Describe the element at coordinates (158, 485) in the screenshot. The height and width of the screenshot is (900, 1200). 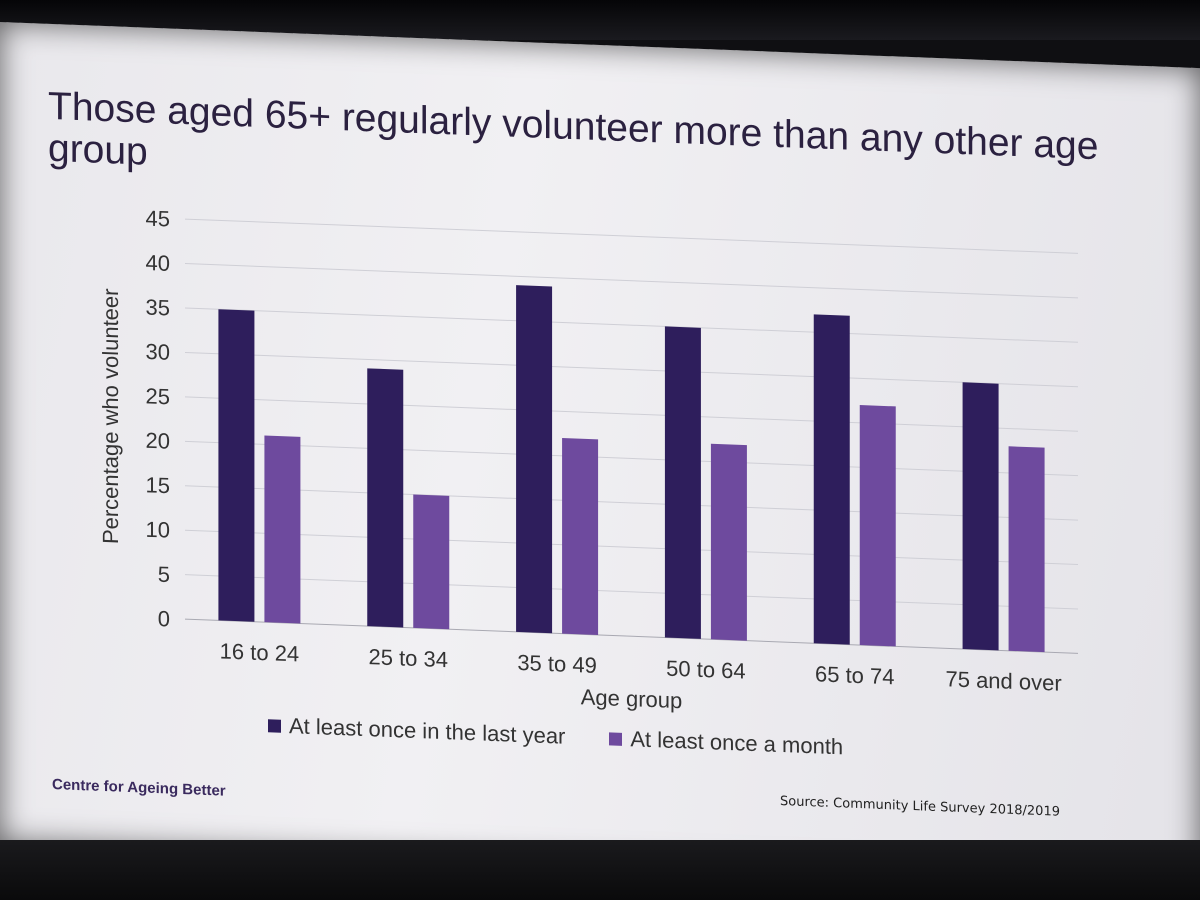
I see `y-tick-label: 15` at that location.